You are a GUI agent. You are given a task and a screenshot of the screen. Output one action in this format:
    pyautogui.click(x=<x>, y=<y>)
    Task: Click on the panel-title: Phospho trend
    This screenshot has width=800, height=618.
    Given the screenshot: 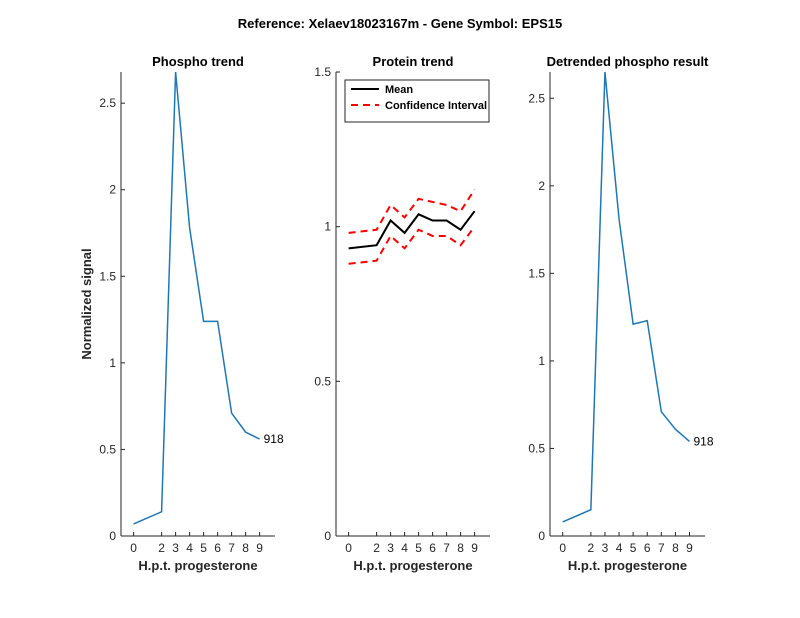 What is the action you would take?
    pyautogui.click(x=198, y=61)
    